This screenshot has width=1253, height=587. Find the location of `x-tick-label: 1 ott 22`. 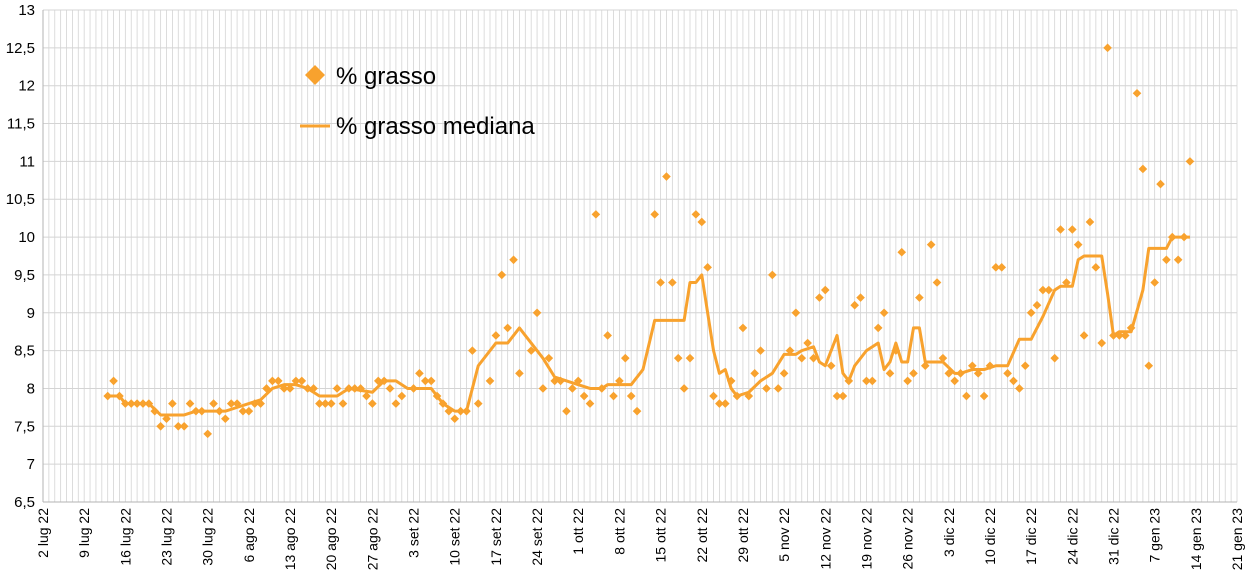

x-tick-label: 1 ott 22 is located at coordinates (578, 531).